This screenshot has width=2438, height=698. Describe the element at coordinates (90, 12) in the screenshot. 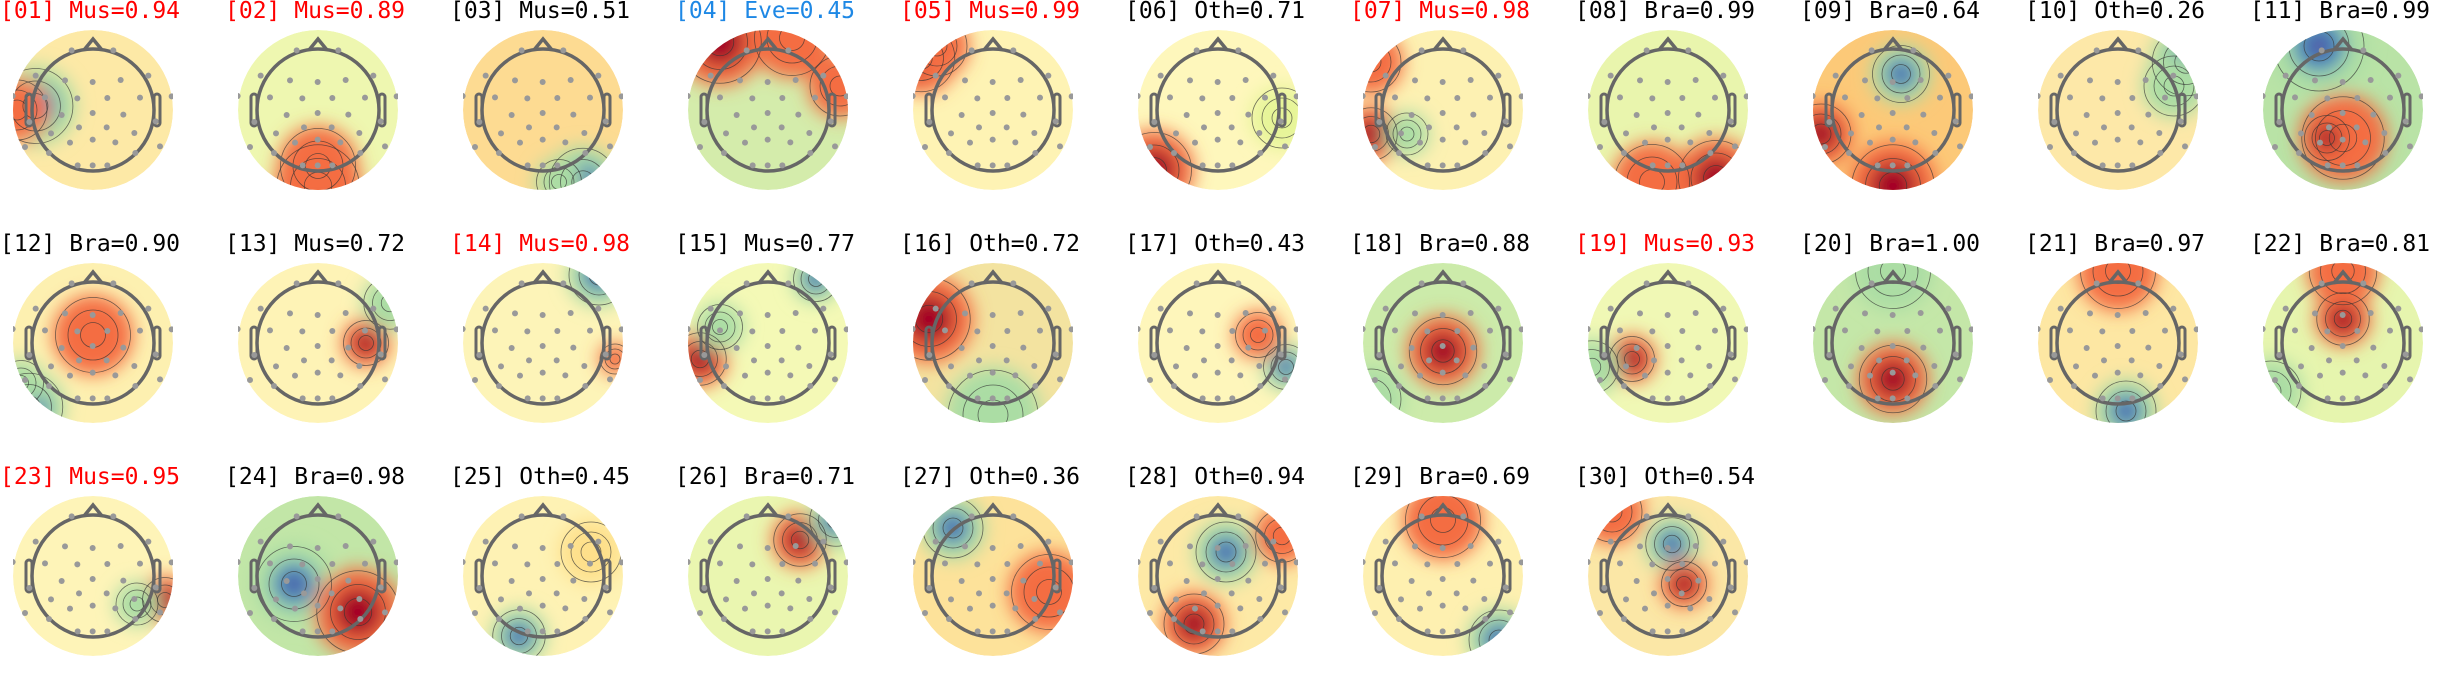

I see `component-title: [01] Mus=0.94` at that location.